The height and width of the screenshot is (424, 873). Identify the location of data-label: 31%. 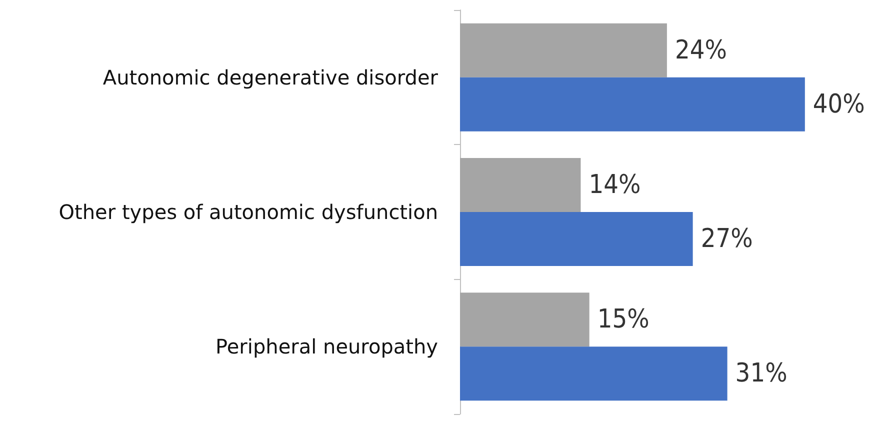
(761, 373).